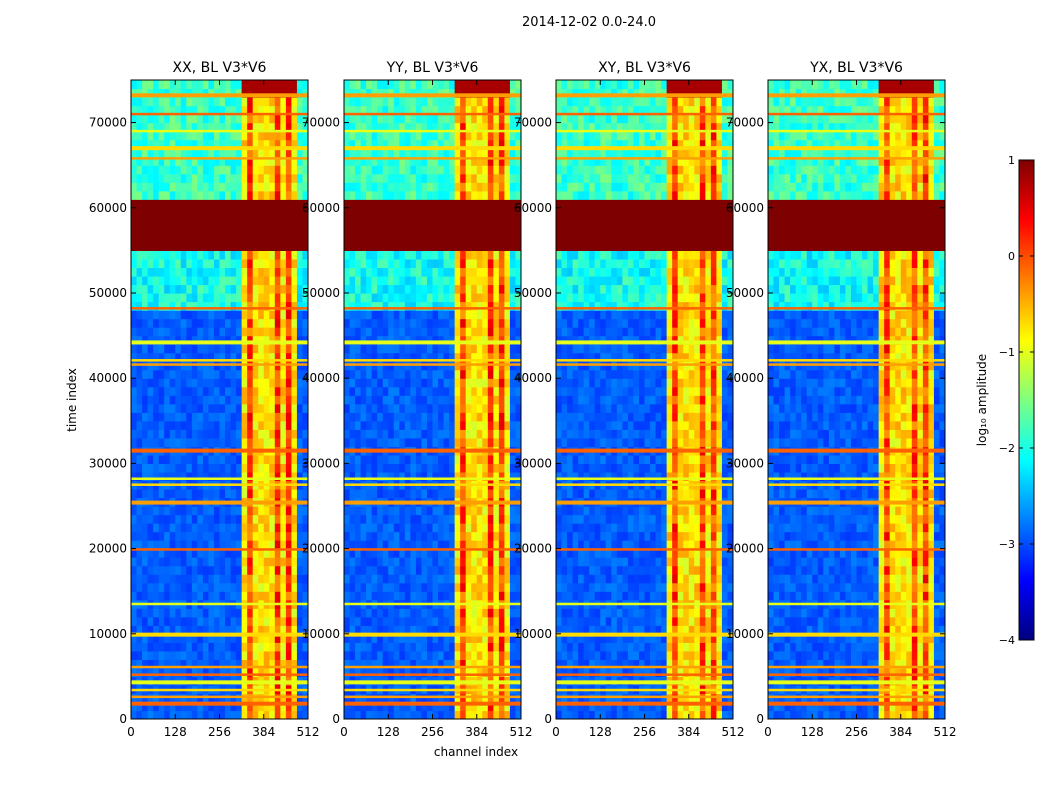 Image resolution: width=1050 pixels, height=800 pixels. I want to click on y-tick-label: 40000, so click(321, 378).